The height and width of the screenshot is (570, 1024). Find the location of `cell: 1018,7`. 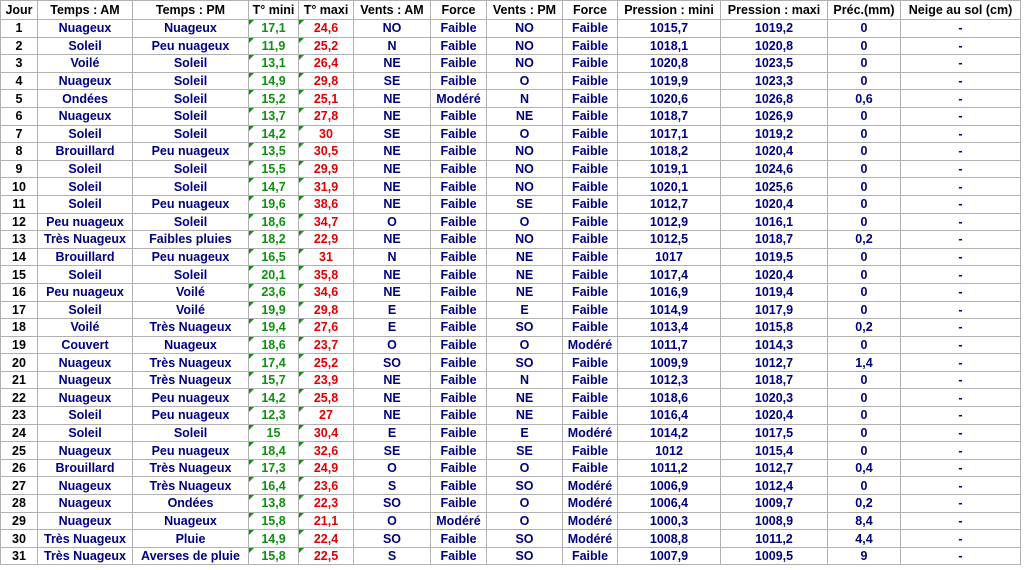

cell: 1018,7 is located at coordinates (774, 380).